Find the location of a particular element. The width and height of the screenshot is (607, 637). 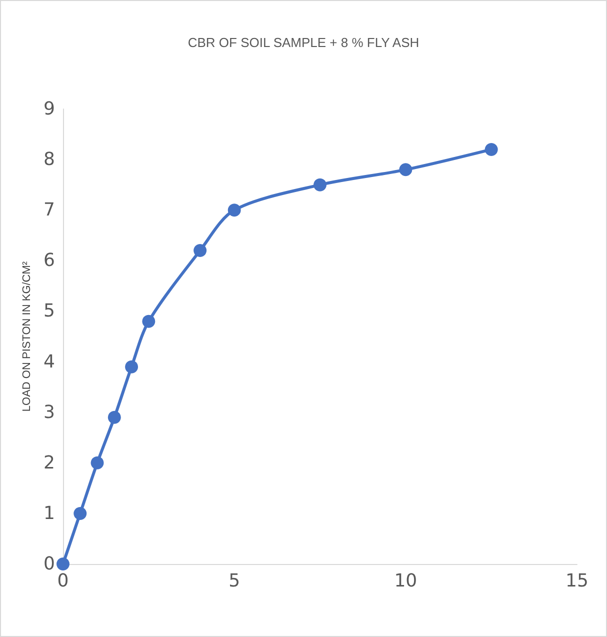

x-tick-label: 15 is located at coordinates (577, 581).